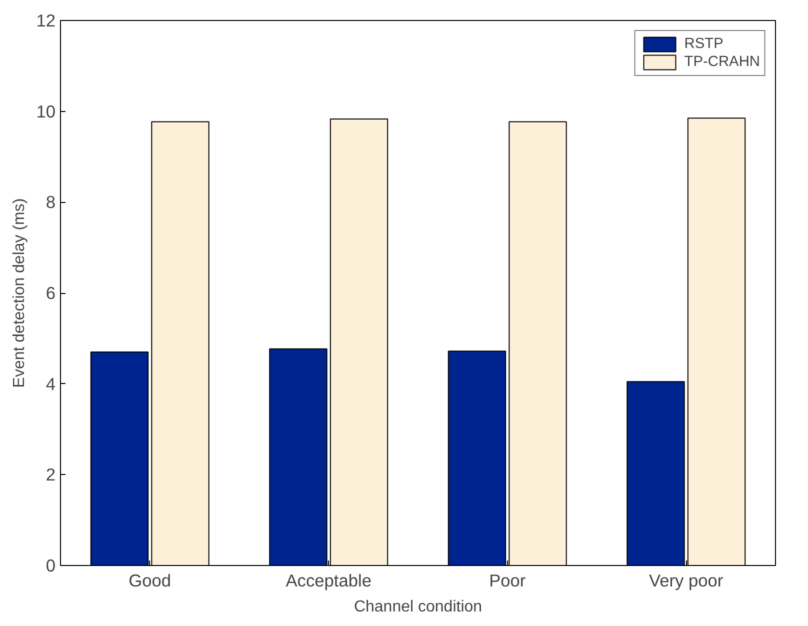 The height and width of the screenshot is (626, 808). Describe the element at coordinates (51, 566) in the screenshot. I see `y-tick-label: 0` at that location.